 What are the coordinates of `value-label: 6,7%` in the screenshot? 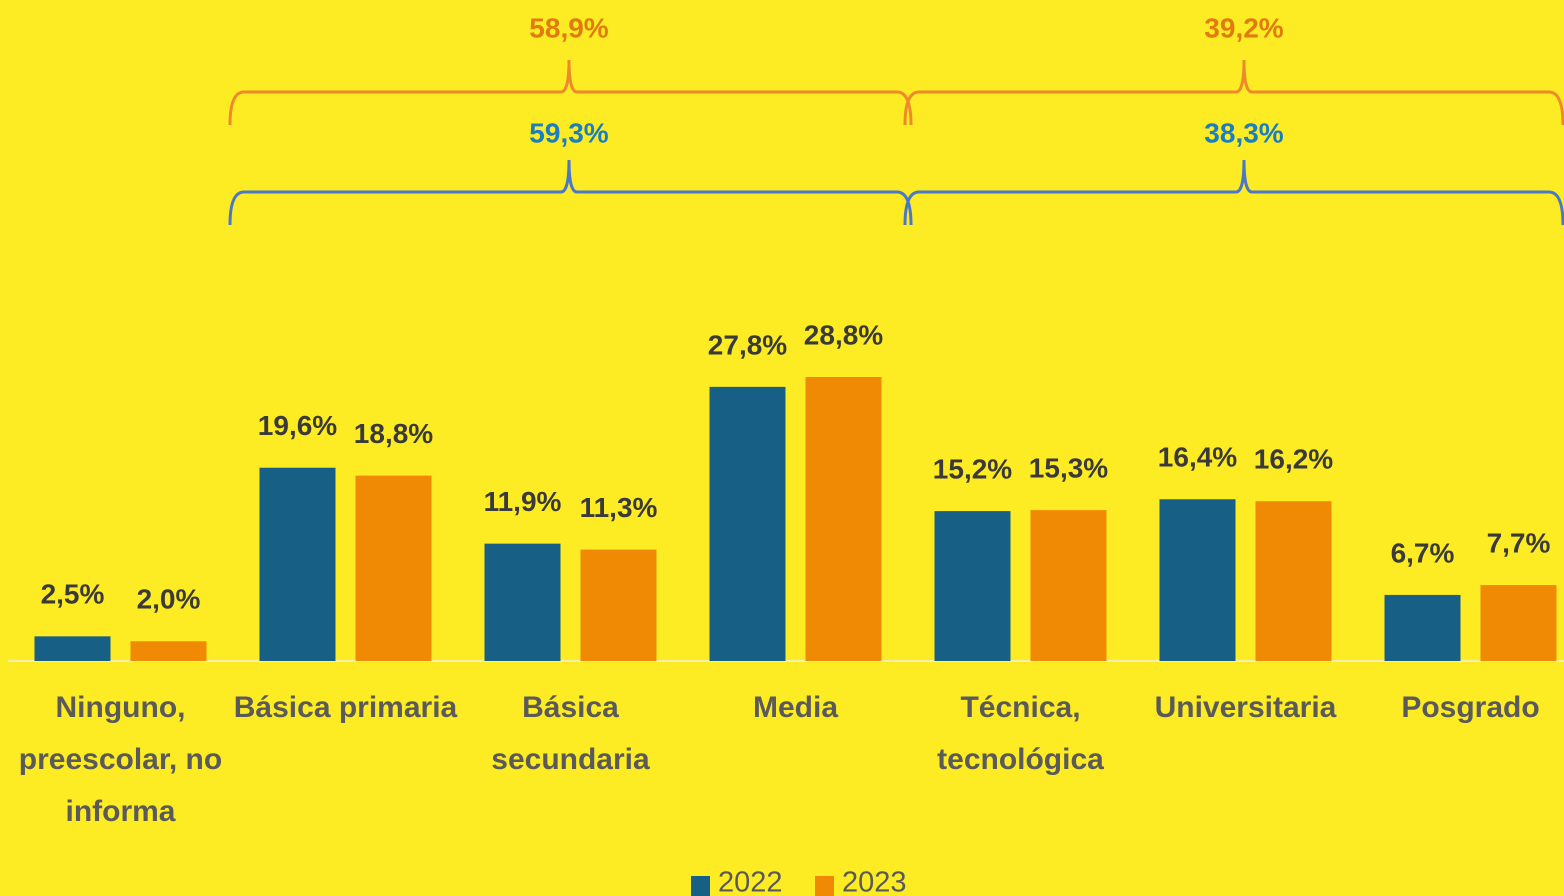 It's located at (1423, 552).